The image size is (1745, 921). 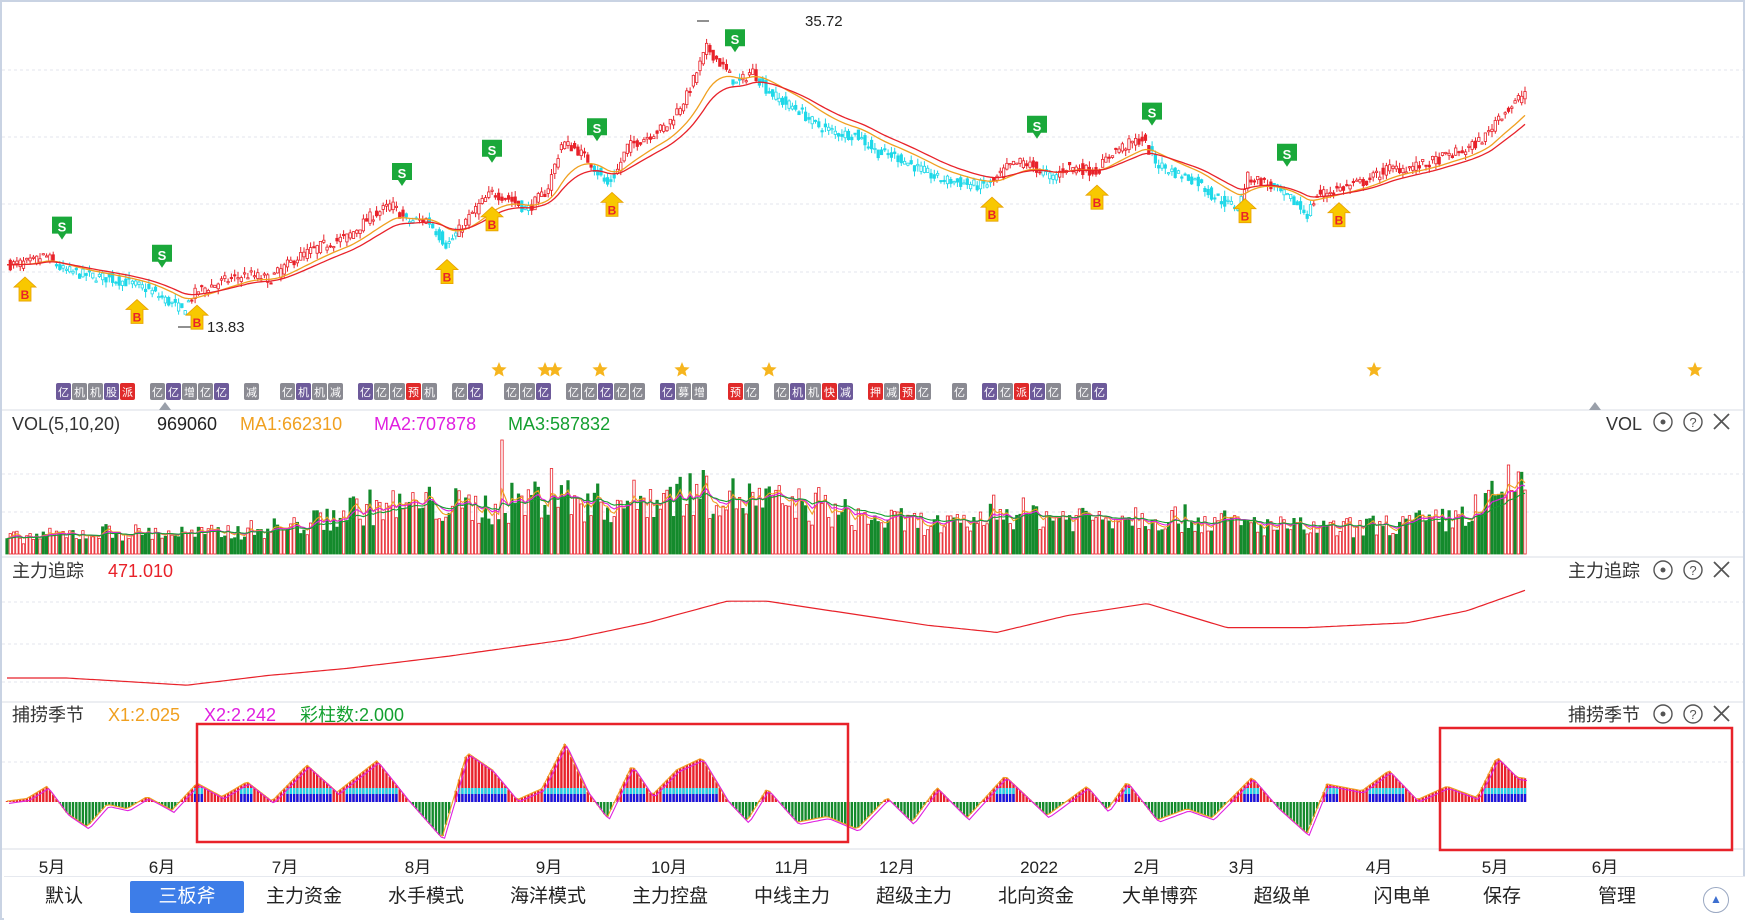 I want to click on tab-13: 管理, so click(x=1617, y=897).